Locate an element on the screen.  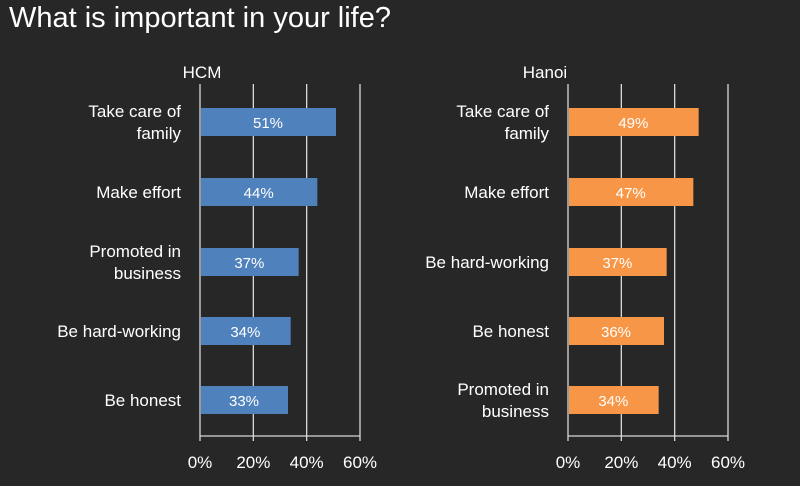
hanoi-data-label: 37% is located at coordinates (617, 263).